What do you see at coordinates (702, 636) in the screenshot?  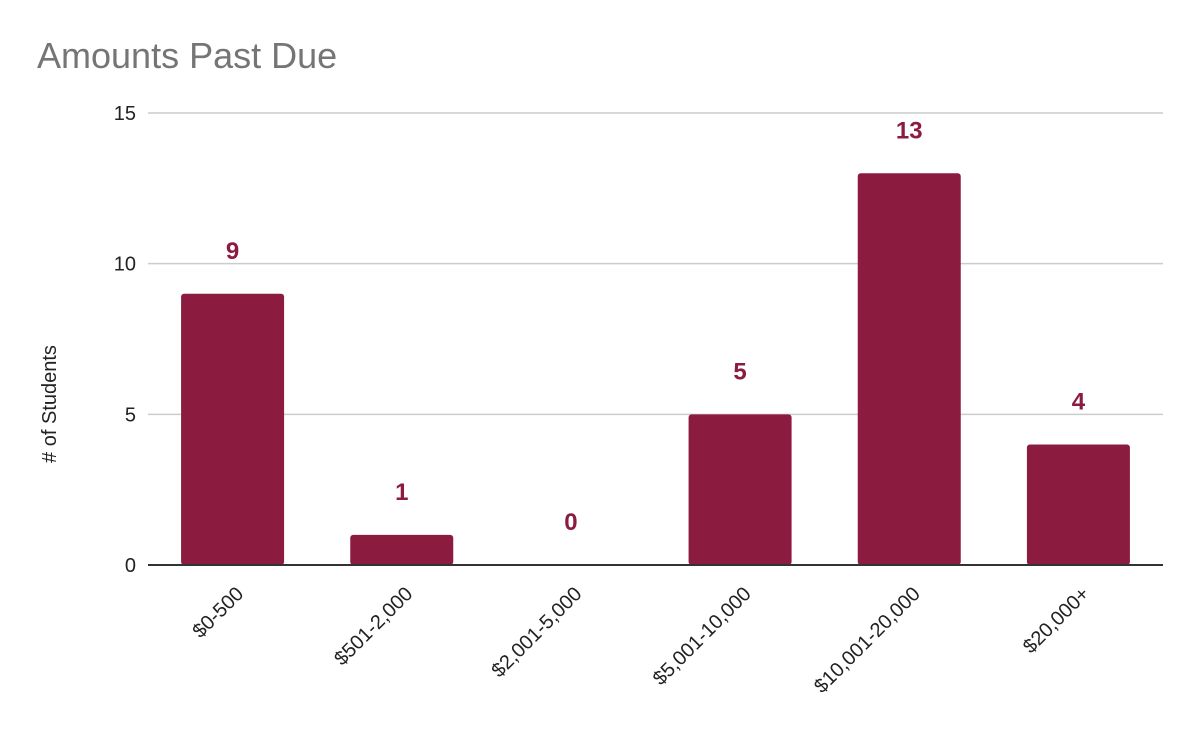 I see `x-tick-label: $5,001-10,000` at bounding box center [702, 636].